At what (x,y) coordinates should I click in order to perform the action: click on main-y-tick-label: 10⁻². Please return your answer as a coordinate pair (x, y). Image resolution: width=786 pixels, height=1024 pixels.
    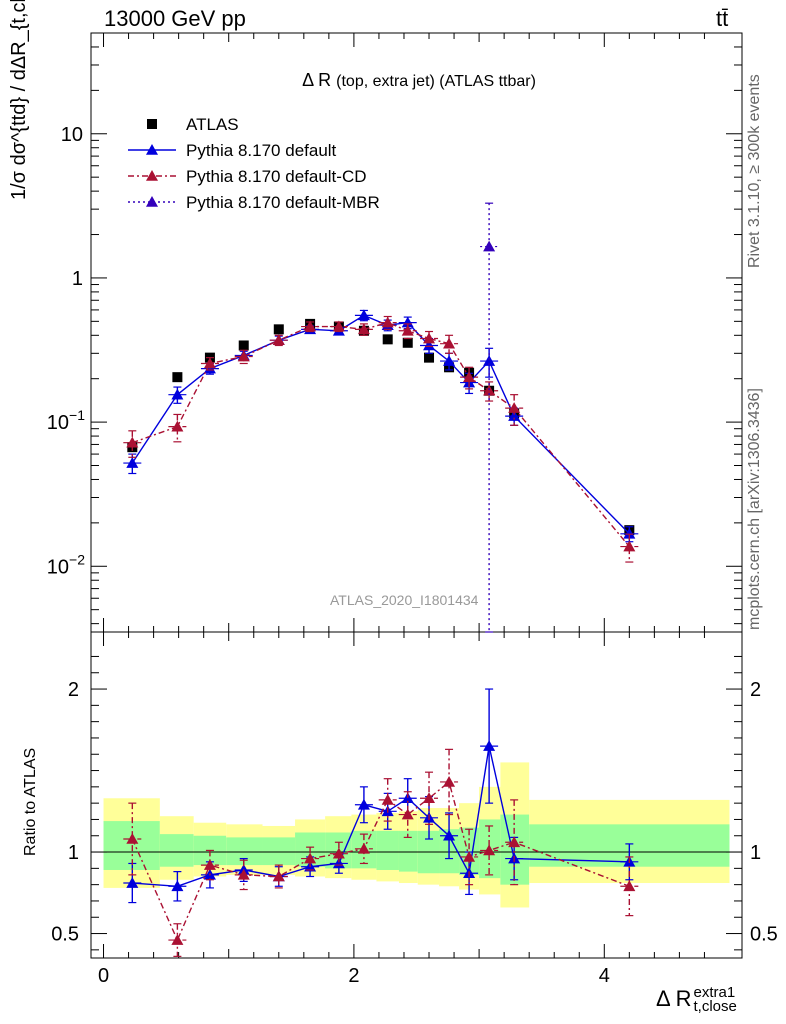
    Looking at the image, I should click on (66, 564).